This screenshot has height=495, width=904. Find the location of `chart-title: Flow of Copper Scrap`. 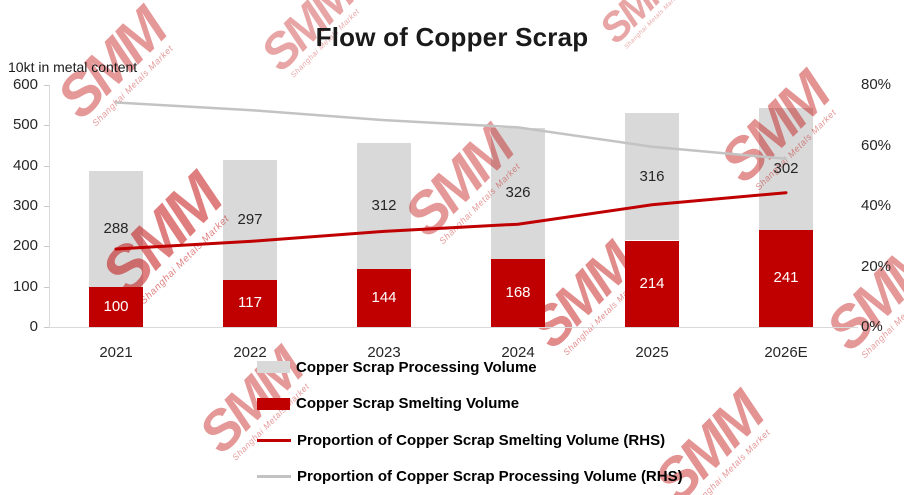

chart-title: Flow of Copper Scrap is located at coordinates (452, 37).